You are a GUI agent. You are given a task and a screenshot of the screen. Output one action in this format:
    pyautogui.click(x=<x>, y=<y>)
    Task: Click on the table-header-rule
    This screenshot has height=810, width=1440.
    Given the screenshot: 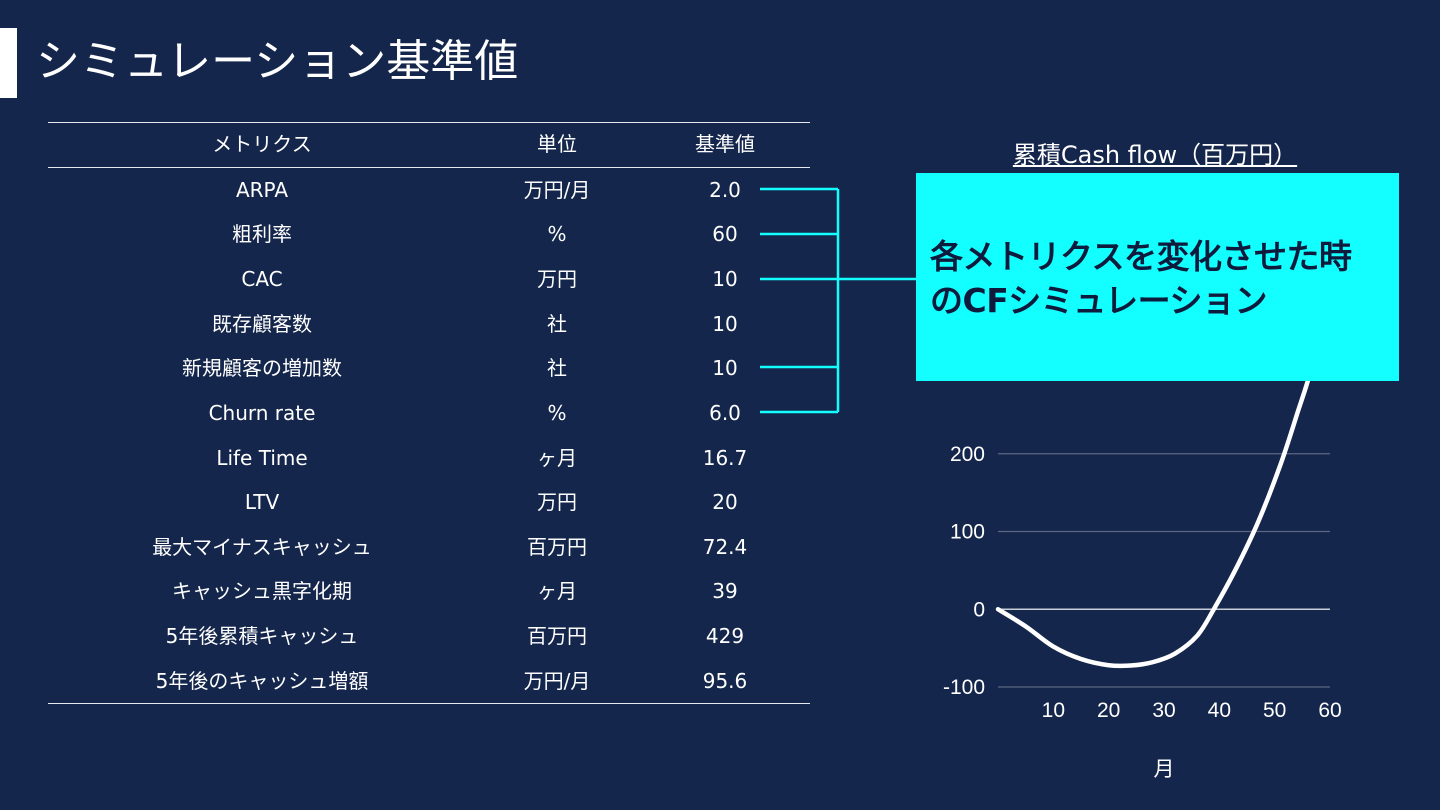 What is the action you would take?
    pyautogui.click(x=429, y=167)
    